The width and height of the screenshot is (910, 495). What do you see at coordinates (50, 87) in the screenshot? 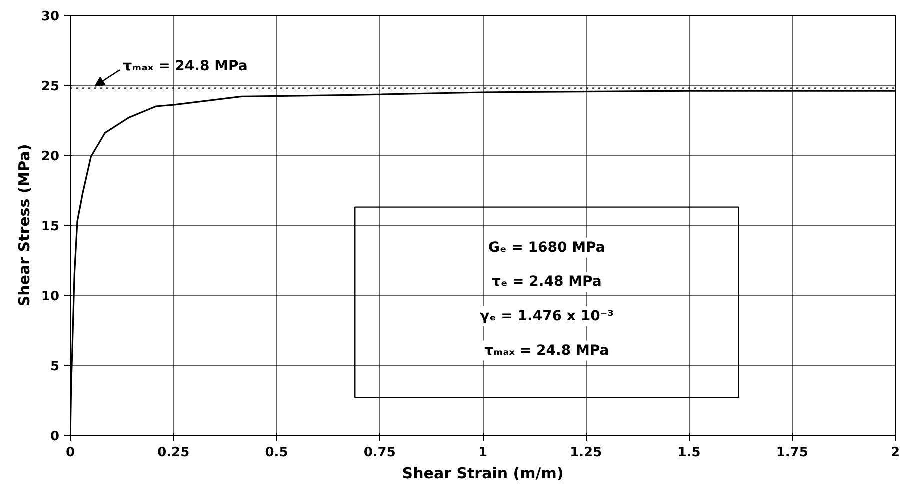
I see `y-tick-label: 25` at bounding box center [50, 87].